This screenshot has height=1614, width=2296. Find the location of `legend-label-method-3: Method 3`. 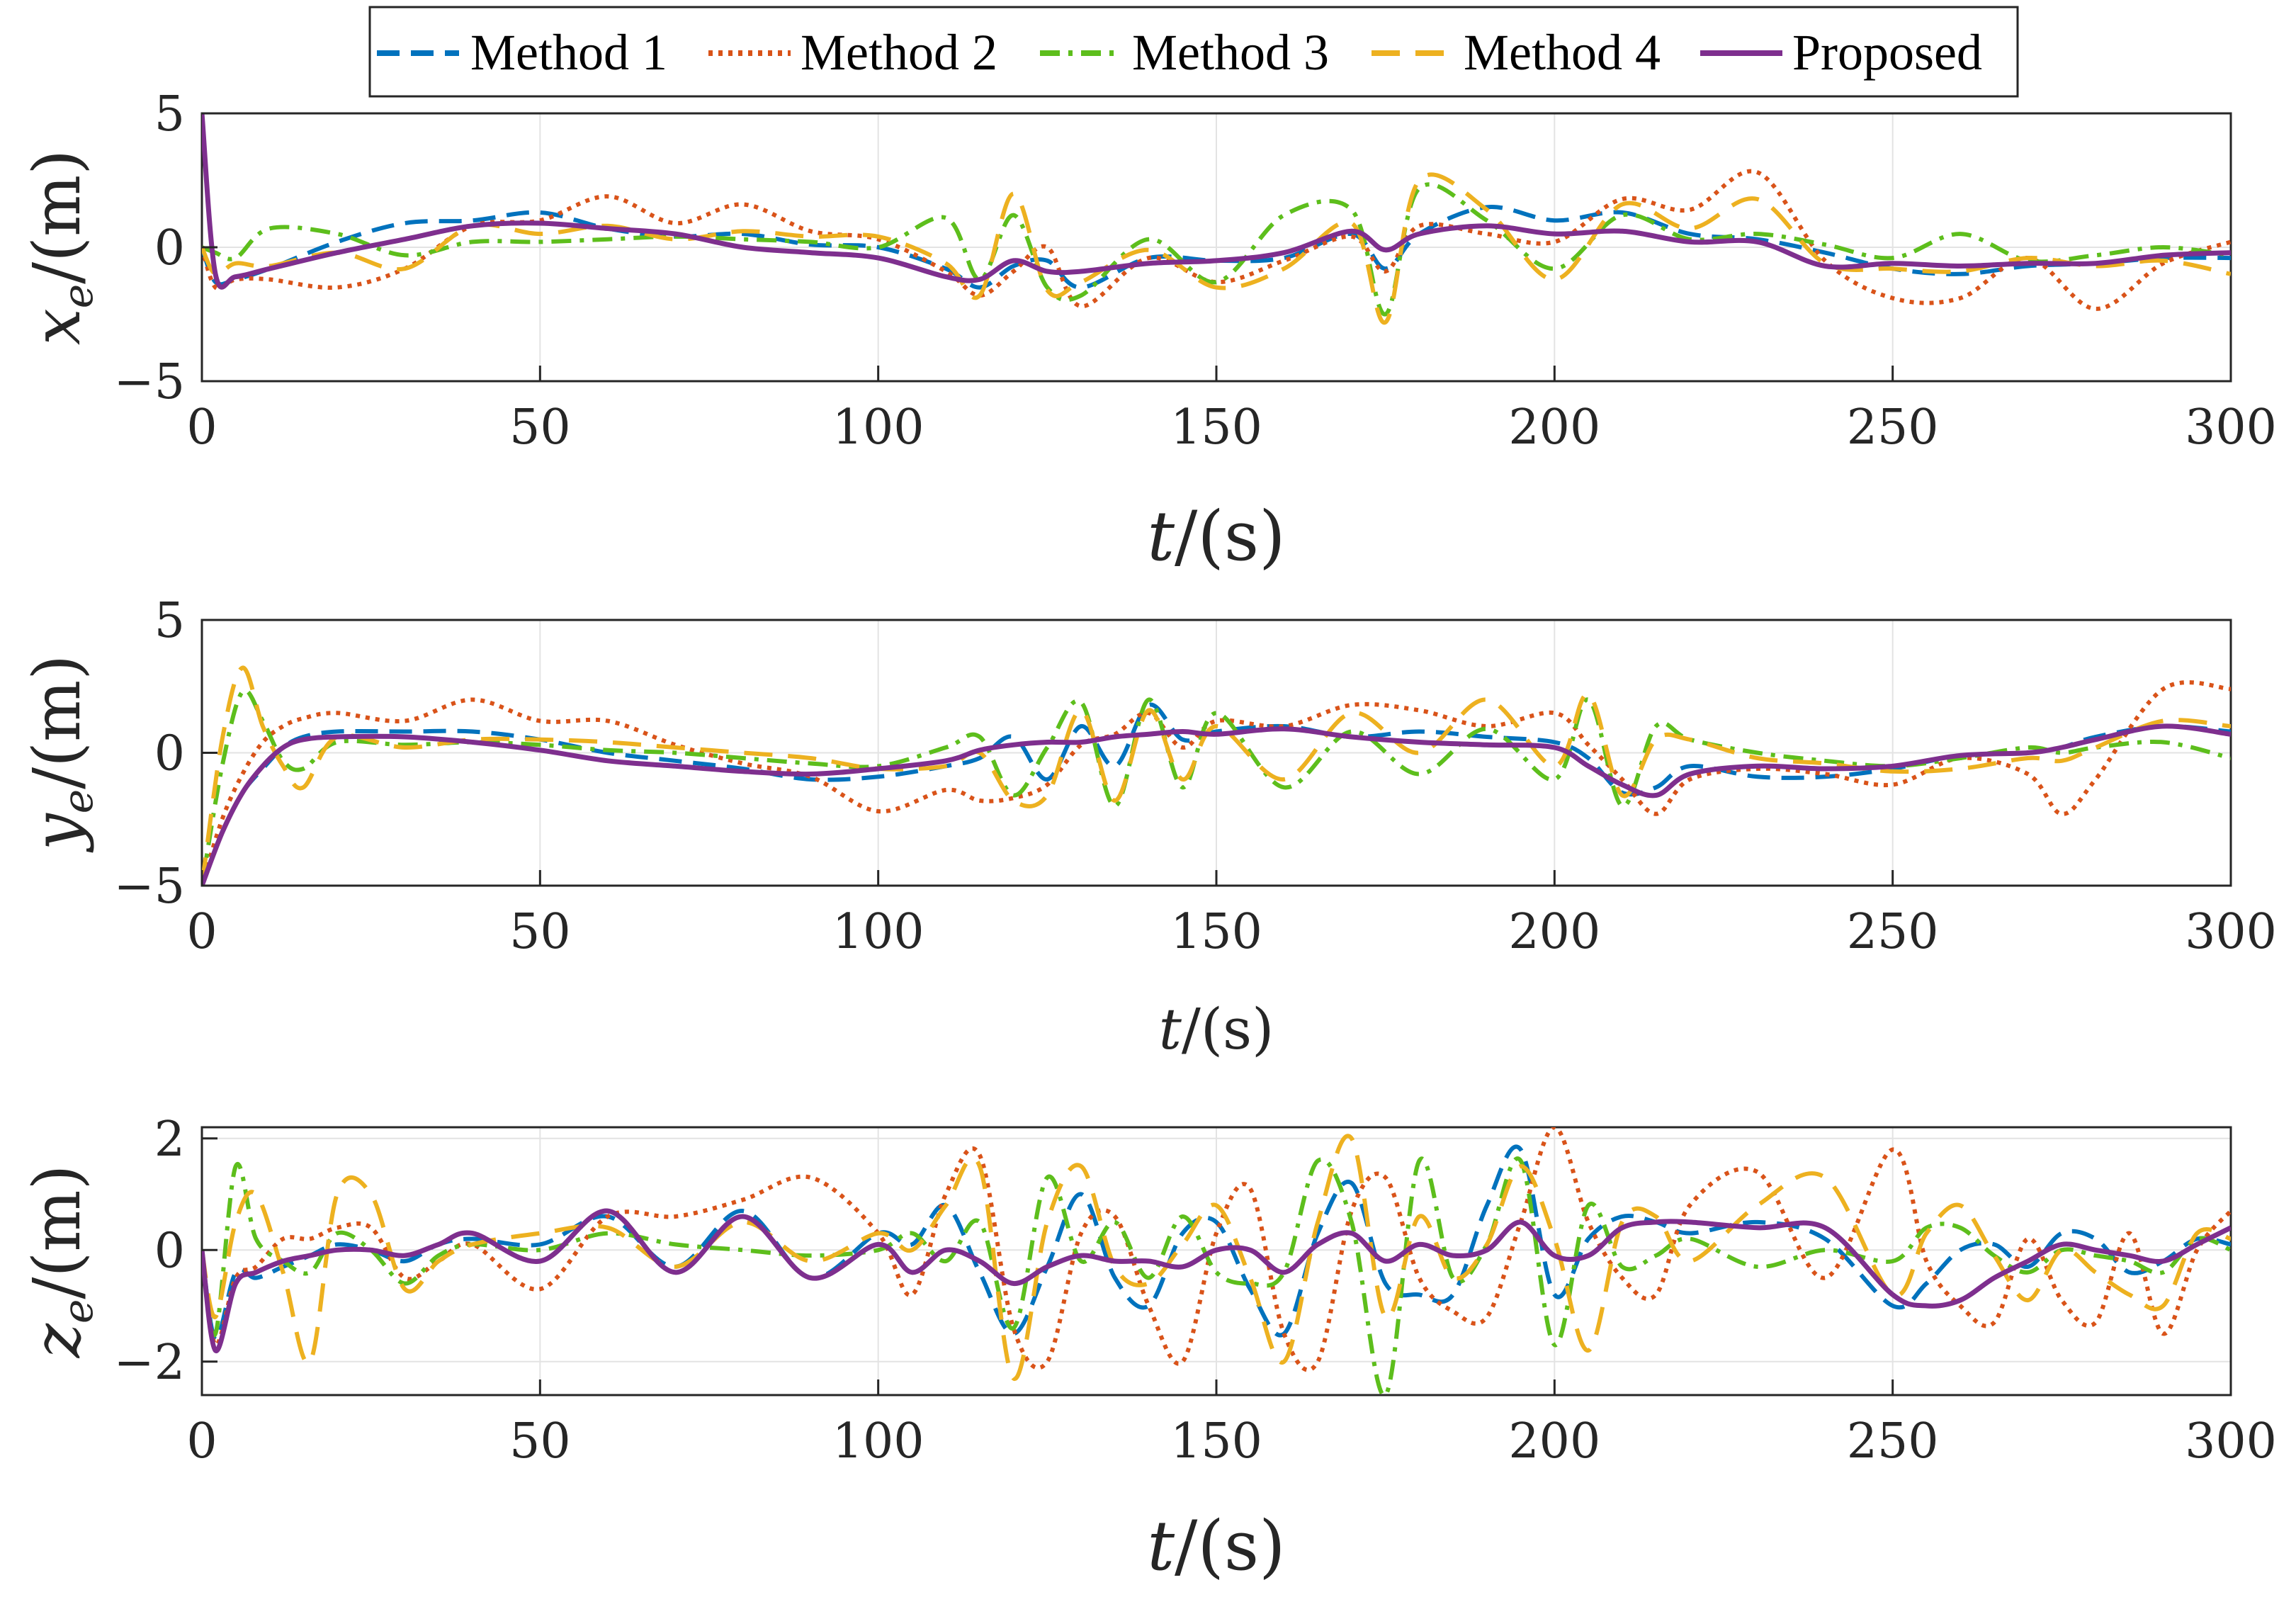

legend-label-method-3: Method 3 is located at coordinates (1230, 52).